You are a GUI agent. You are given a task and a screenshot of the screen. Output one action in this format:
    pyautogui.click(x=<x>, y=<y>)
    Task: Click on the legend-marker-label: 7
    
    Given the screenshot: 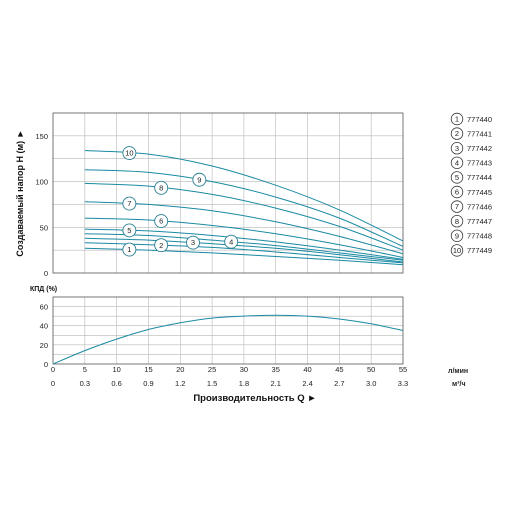 What is the action you would take?
    pyautogui.click(x=457, y=206)
    